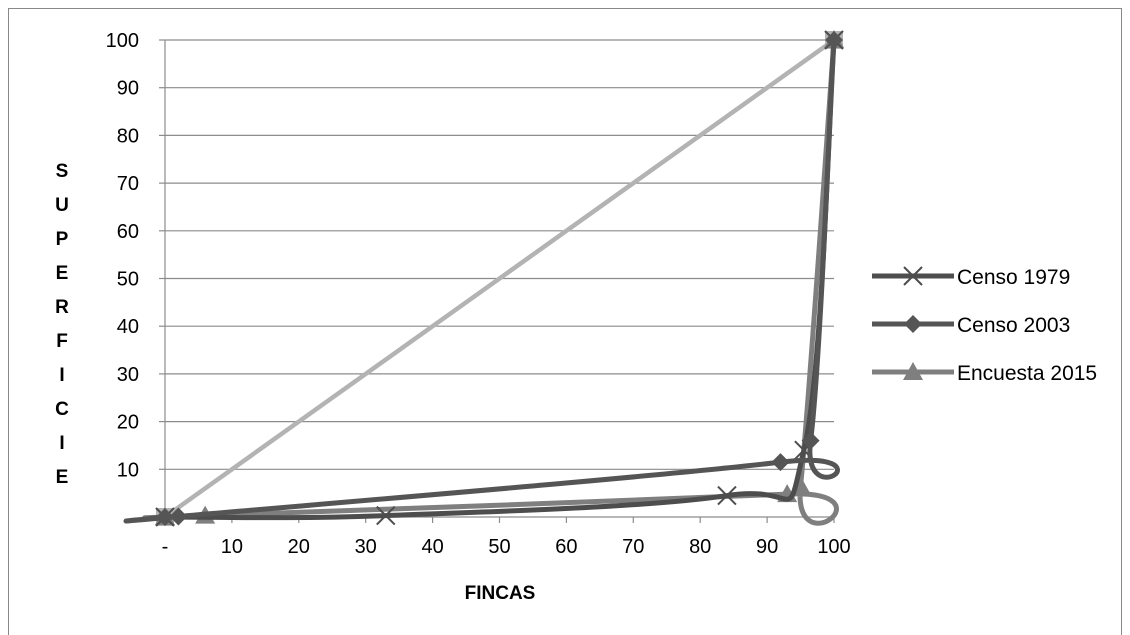  What do you see at coordinates (366, 547) in the screenshot?
I see `x-tick-label: 30` at bounding box center [366, 547].